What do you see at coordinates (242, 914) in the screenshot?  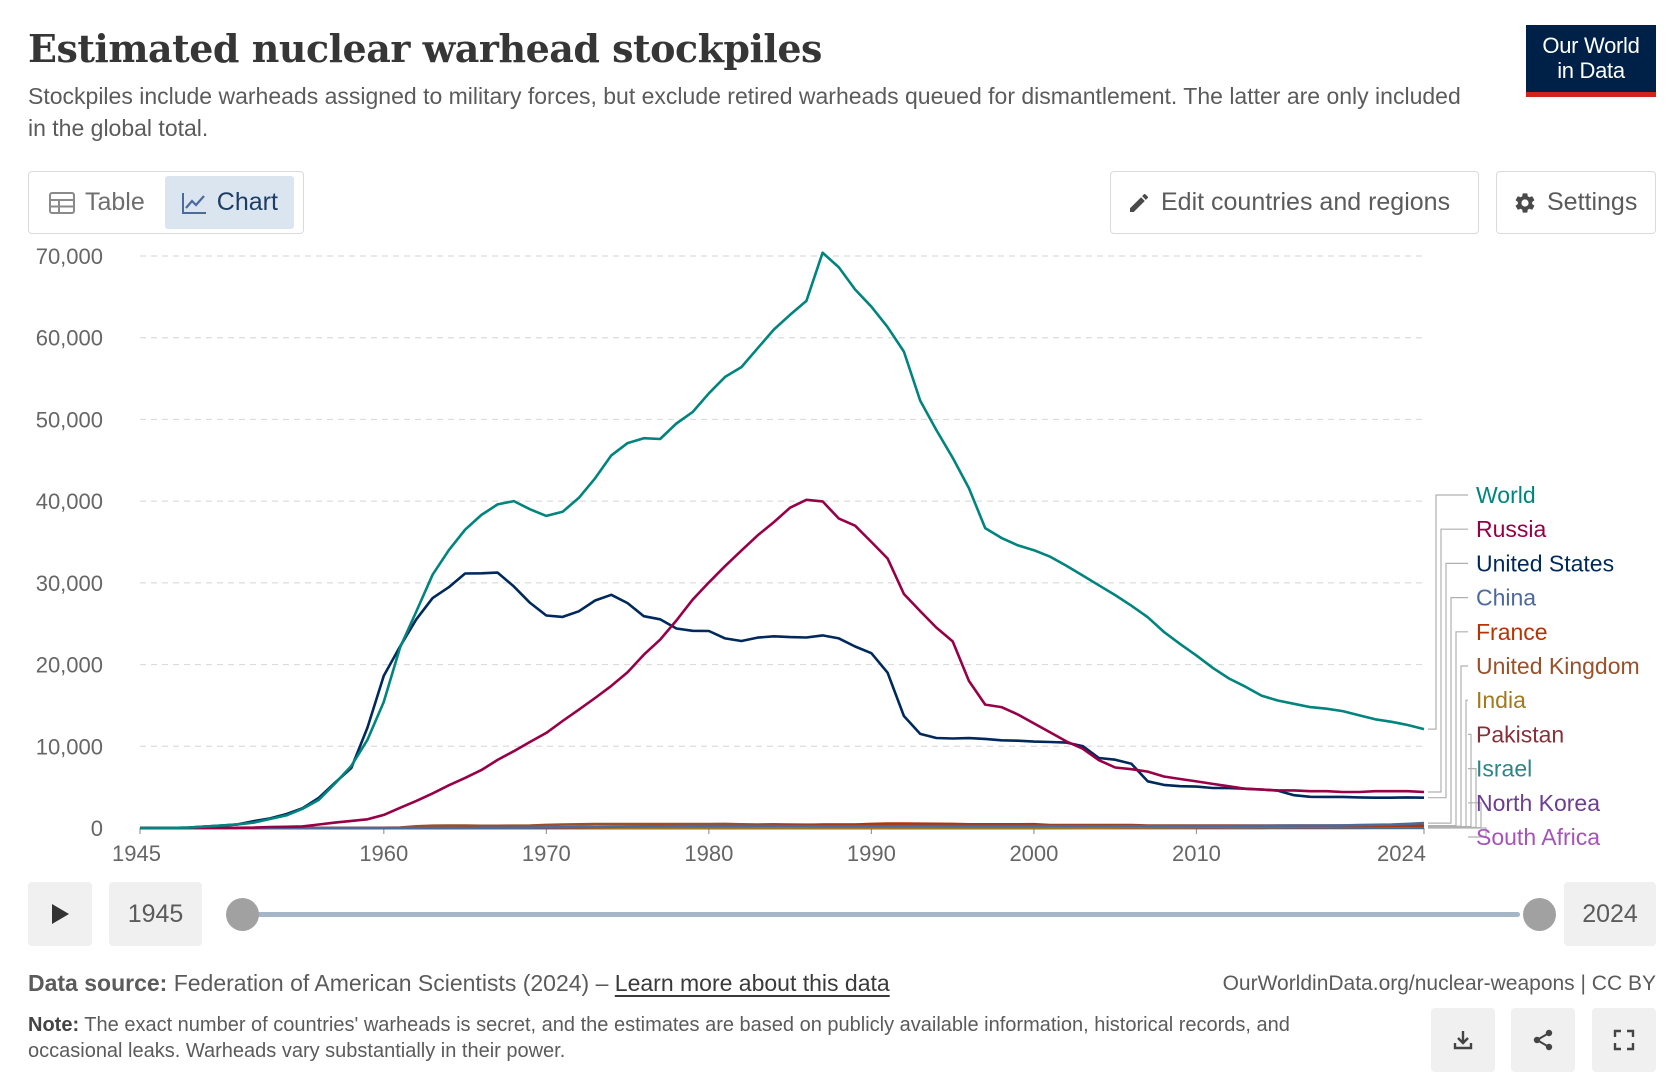 I see `timeline-start-handle` at bounding box center [242, 914].